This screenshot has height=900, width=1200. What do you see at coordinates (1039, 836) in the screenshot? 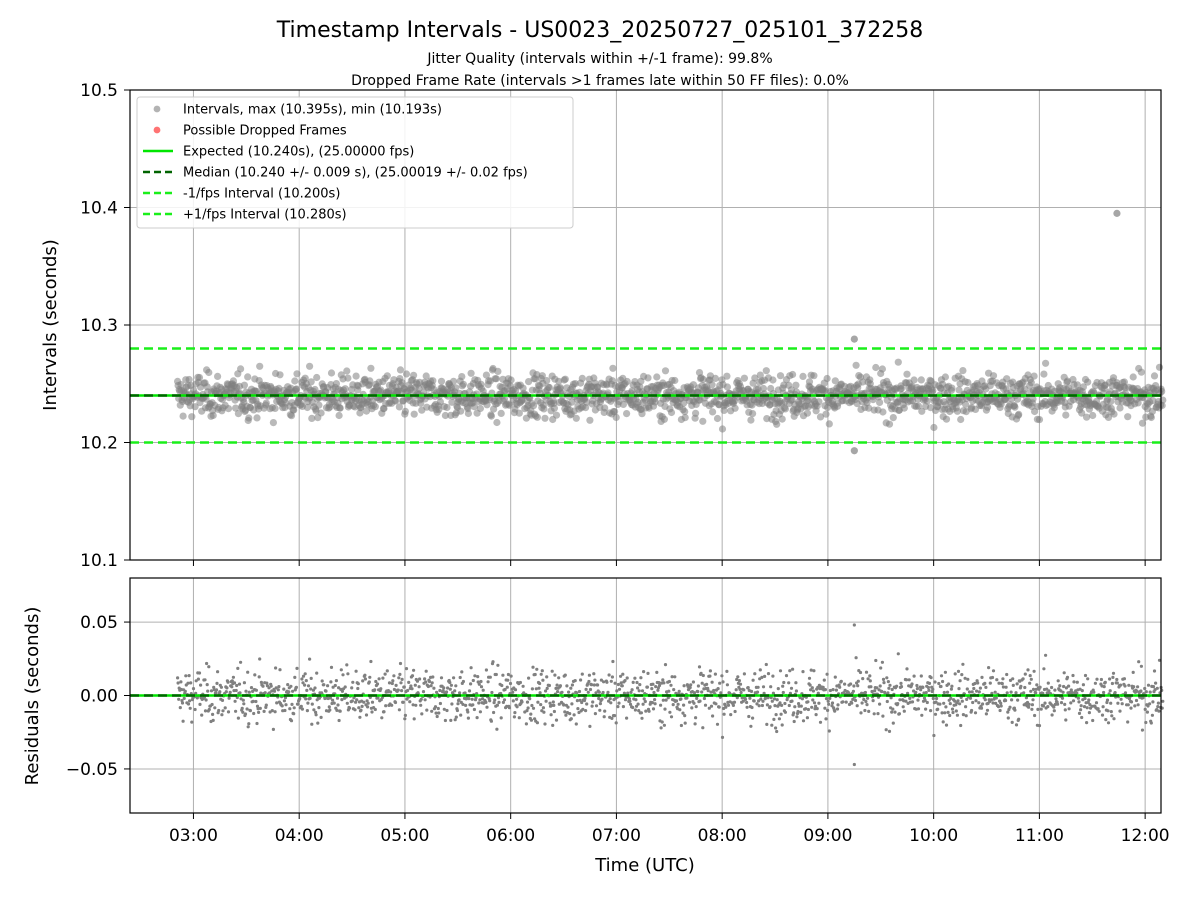
I see `x-tick-label: 11:00` at bounding box center [1039, 836].